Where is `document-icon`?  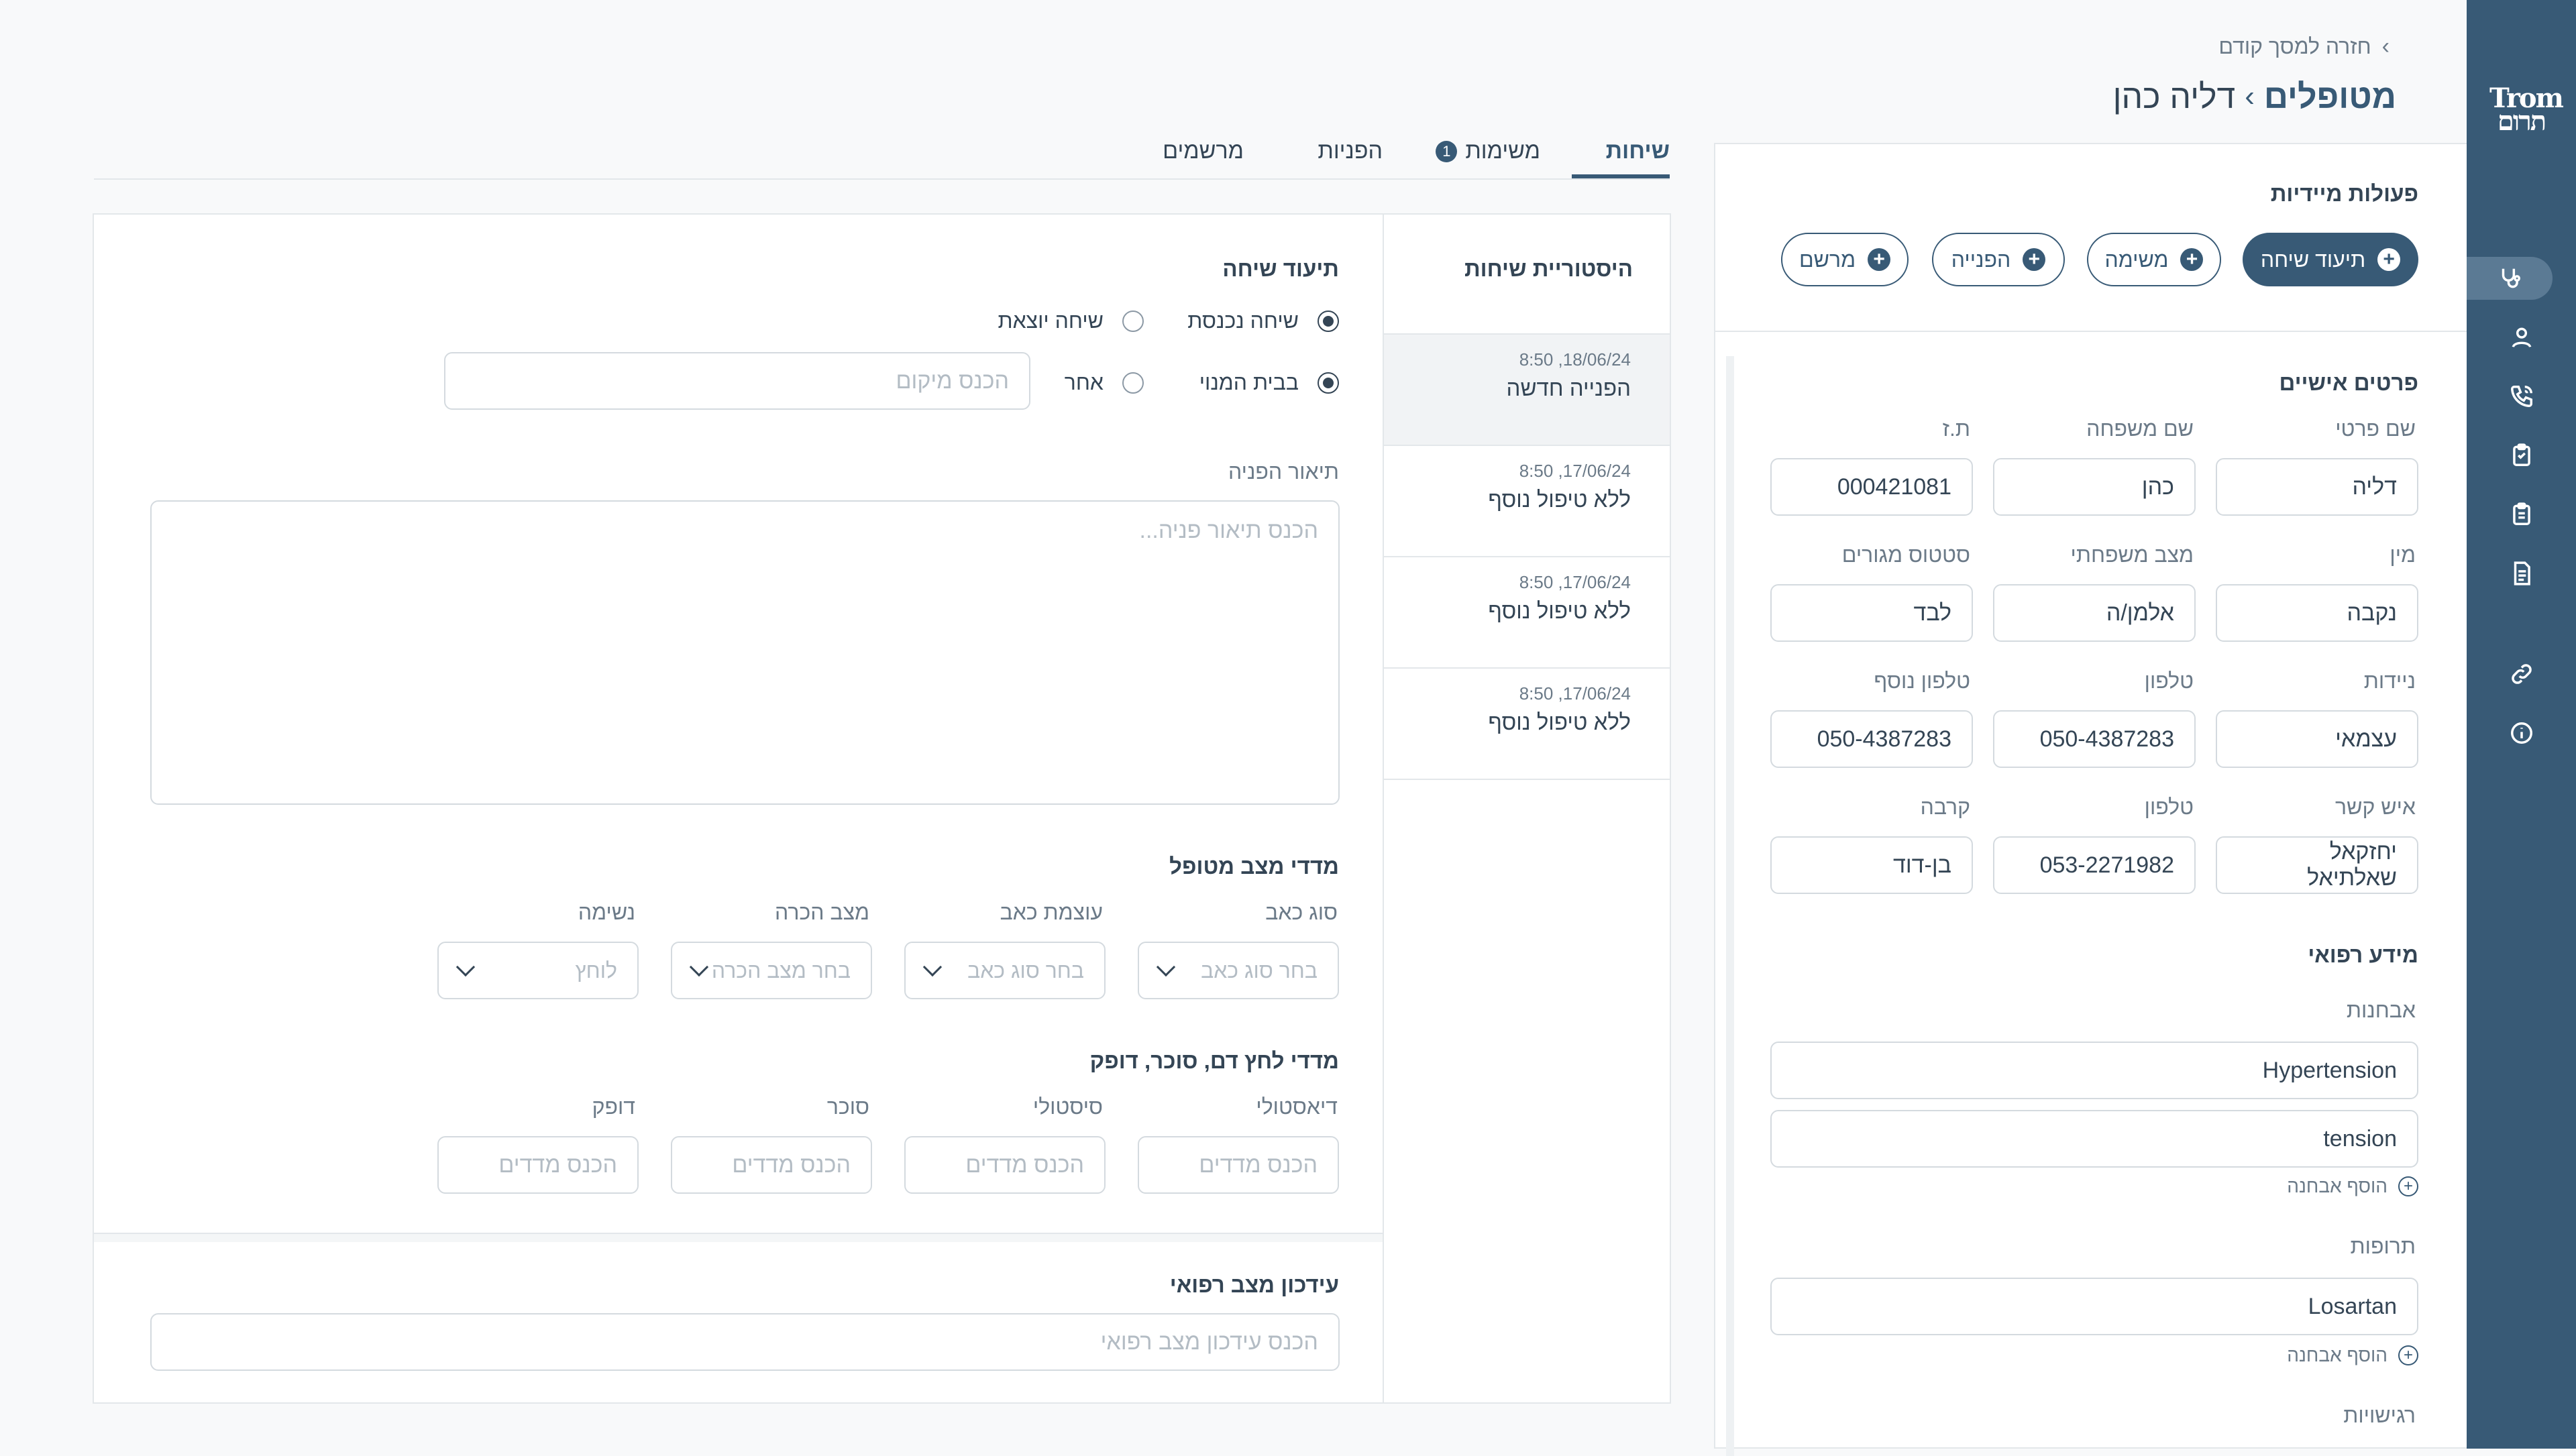
document-icon is located at coordinates (2522, 573).